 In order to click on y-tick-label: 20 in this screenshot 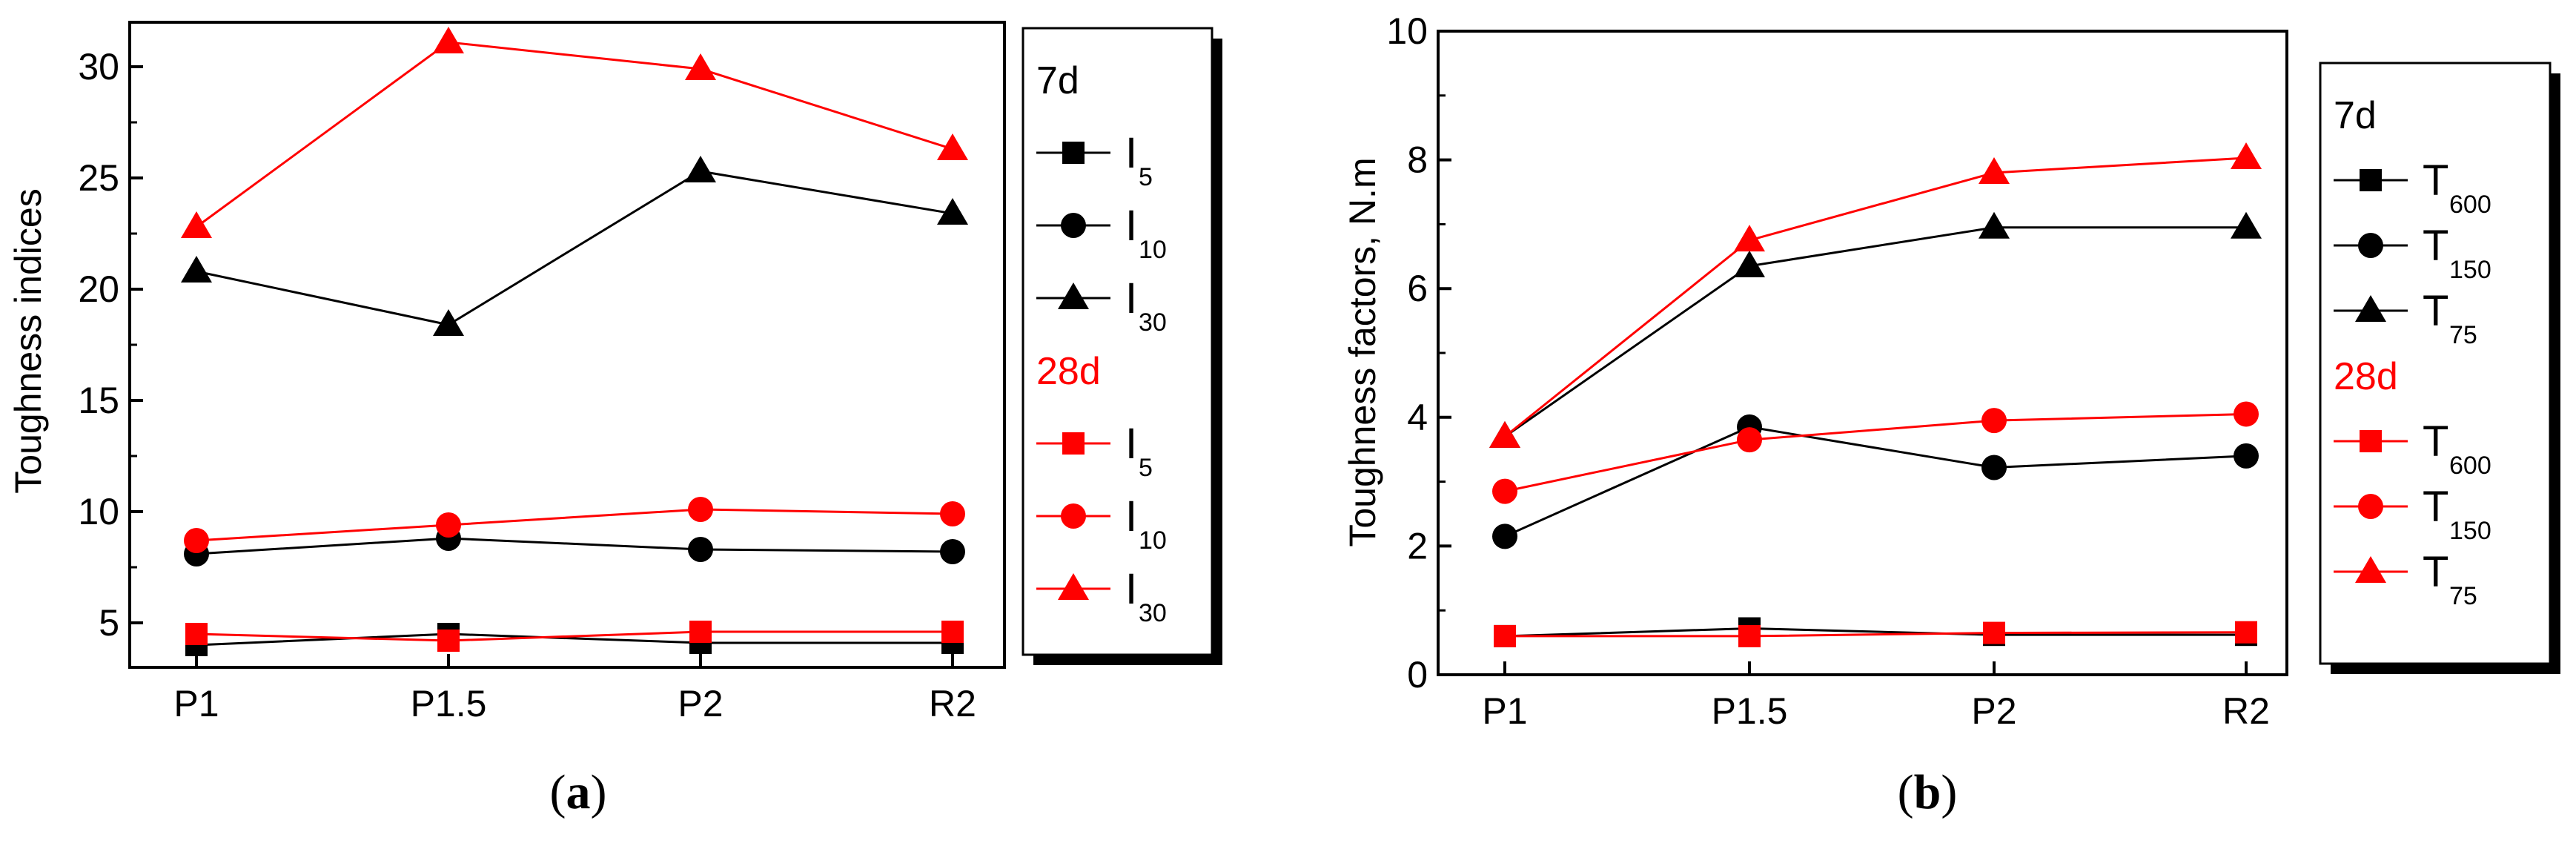, I will do `click(98, 289)`.